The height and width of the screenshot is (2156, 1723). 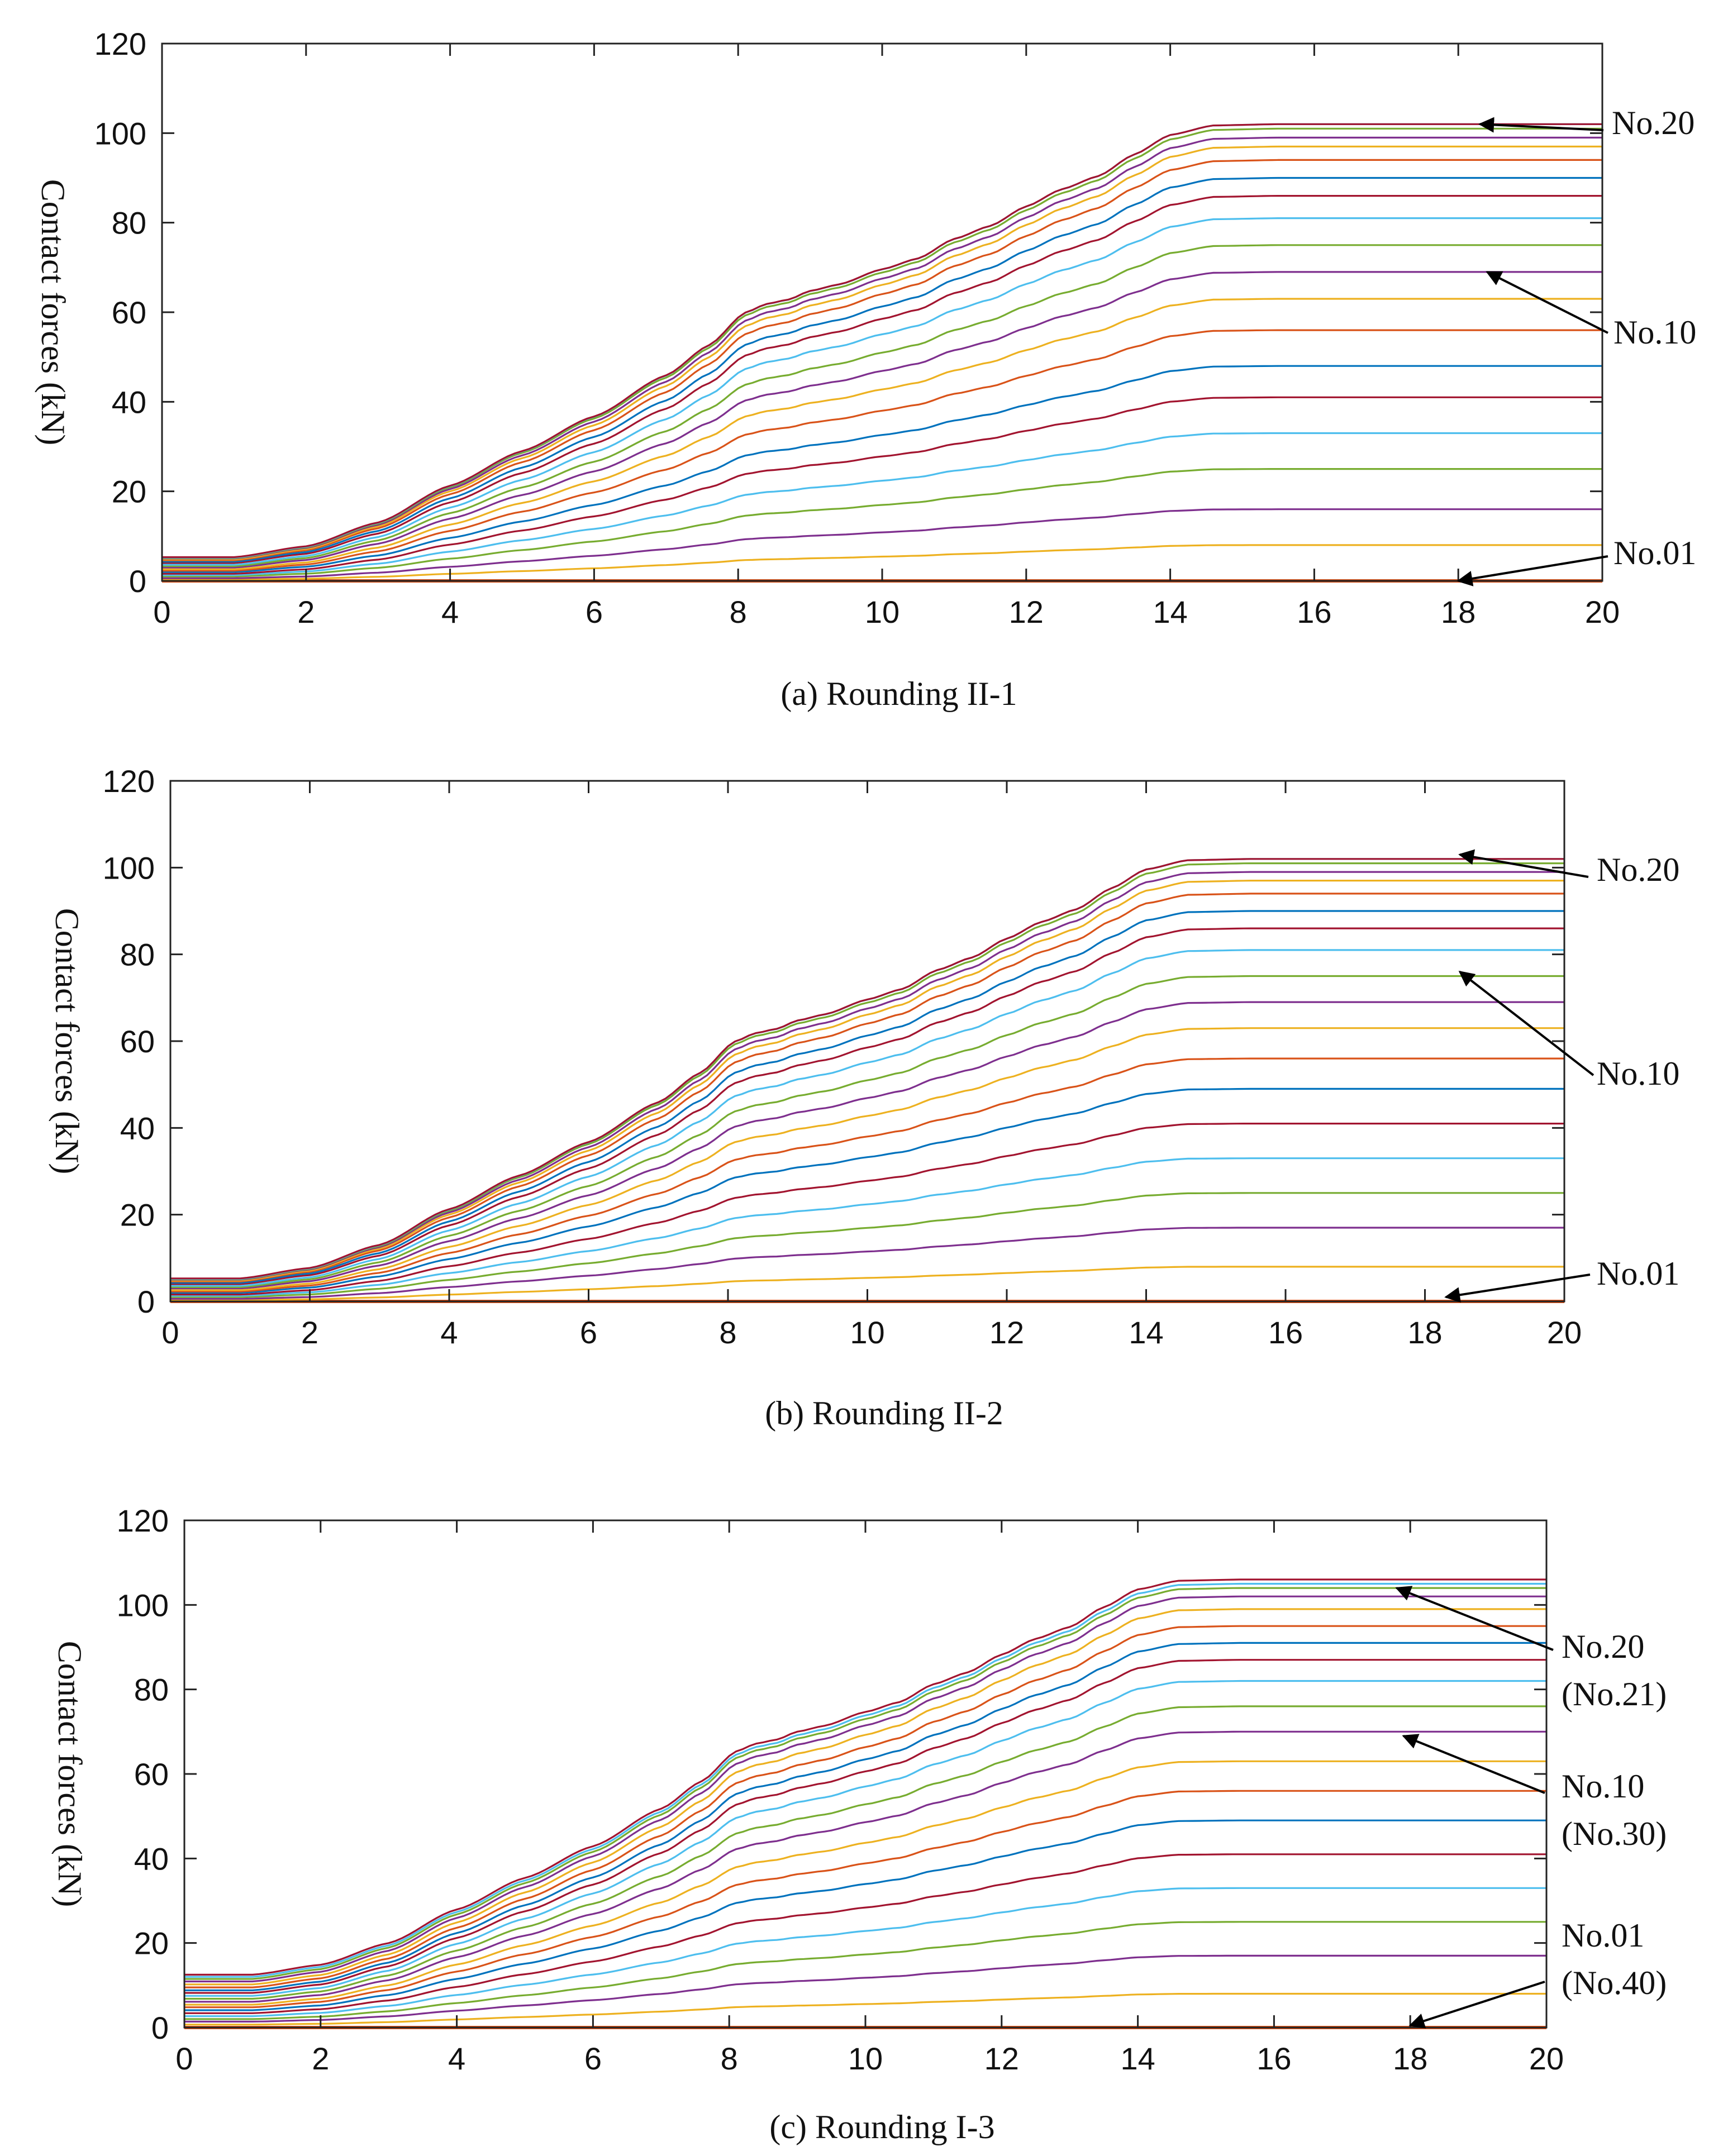 I want to click on annotation-label: (No.40), so click(x=1615, y=1983).